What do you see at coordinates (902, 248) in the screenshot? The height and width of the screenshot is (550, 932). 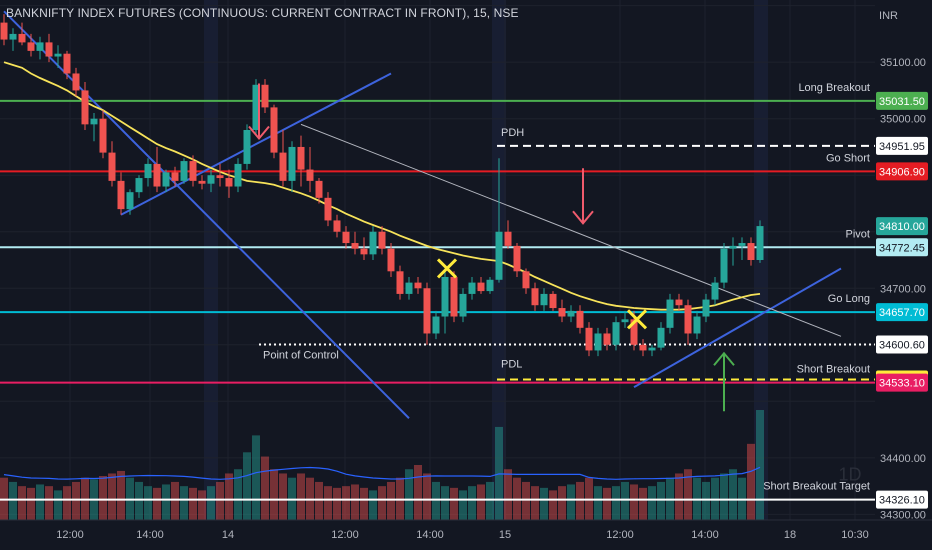 I see `price-badge-4: 34772.45` at bounding box center [902, 248].